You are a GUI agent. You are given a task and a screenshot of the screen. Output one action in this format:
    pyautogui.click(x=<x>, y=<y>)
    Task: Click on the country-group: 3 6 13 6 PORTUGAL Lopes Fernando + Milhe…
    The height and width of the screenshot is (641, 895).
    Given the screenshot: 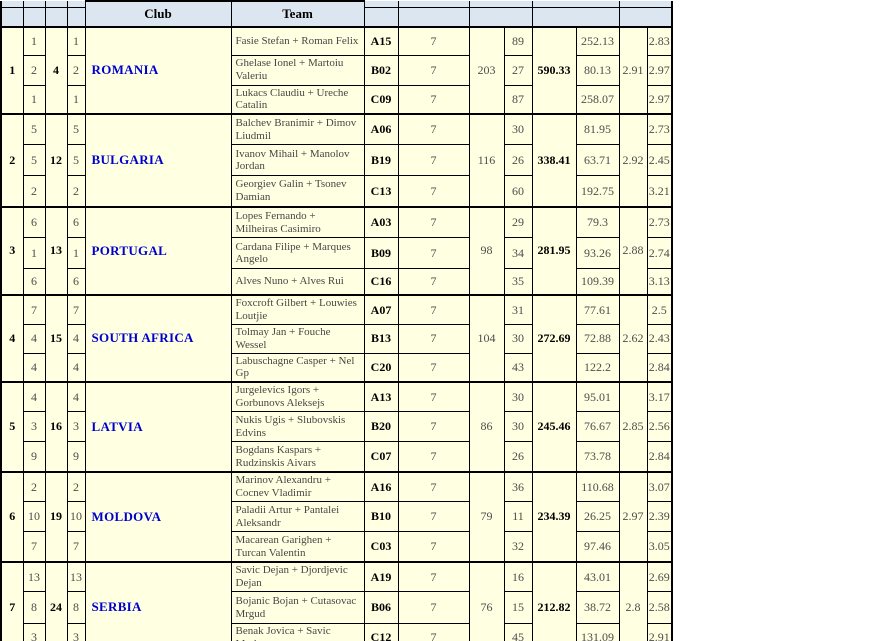 What is the action you would take?
    pyautogui.click(x=336, y=250)
    